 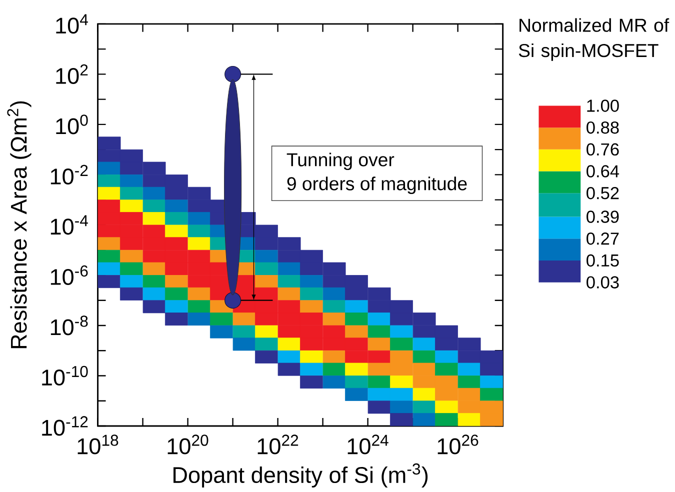 I want to click on y-tick-label: 10$^{-8}$, so click(x=69, y=326).